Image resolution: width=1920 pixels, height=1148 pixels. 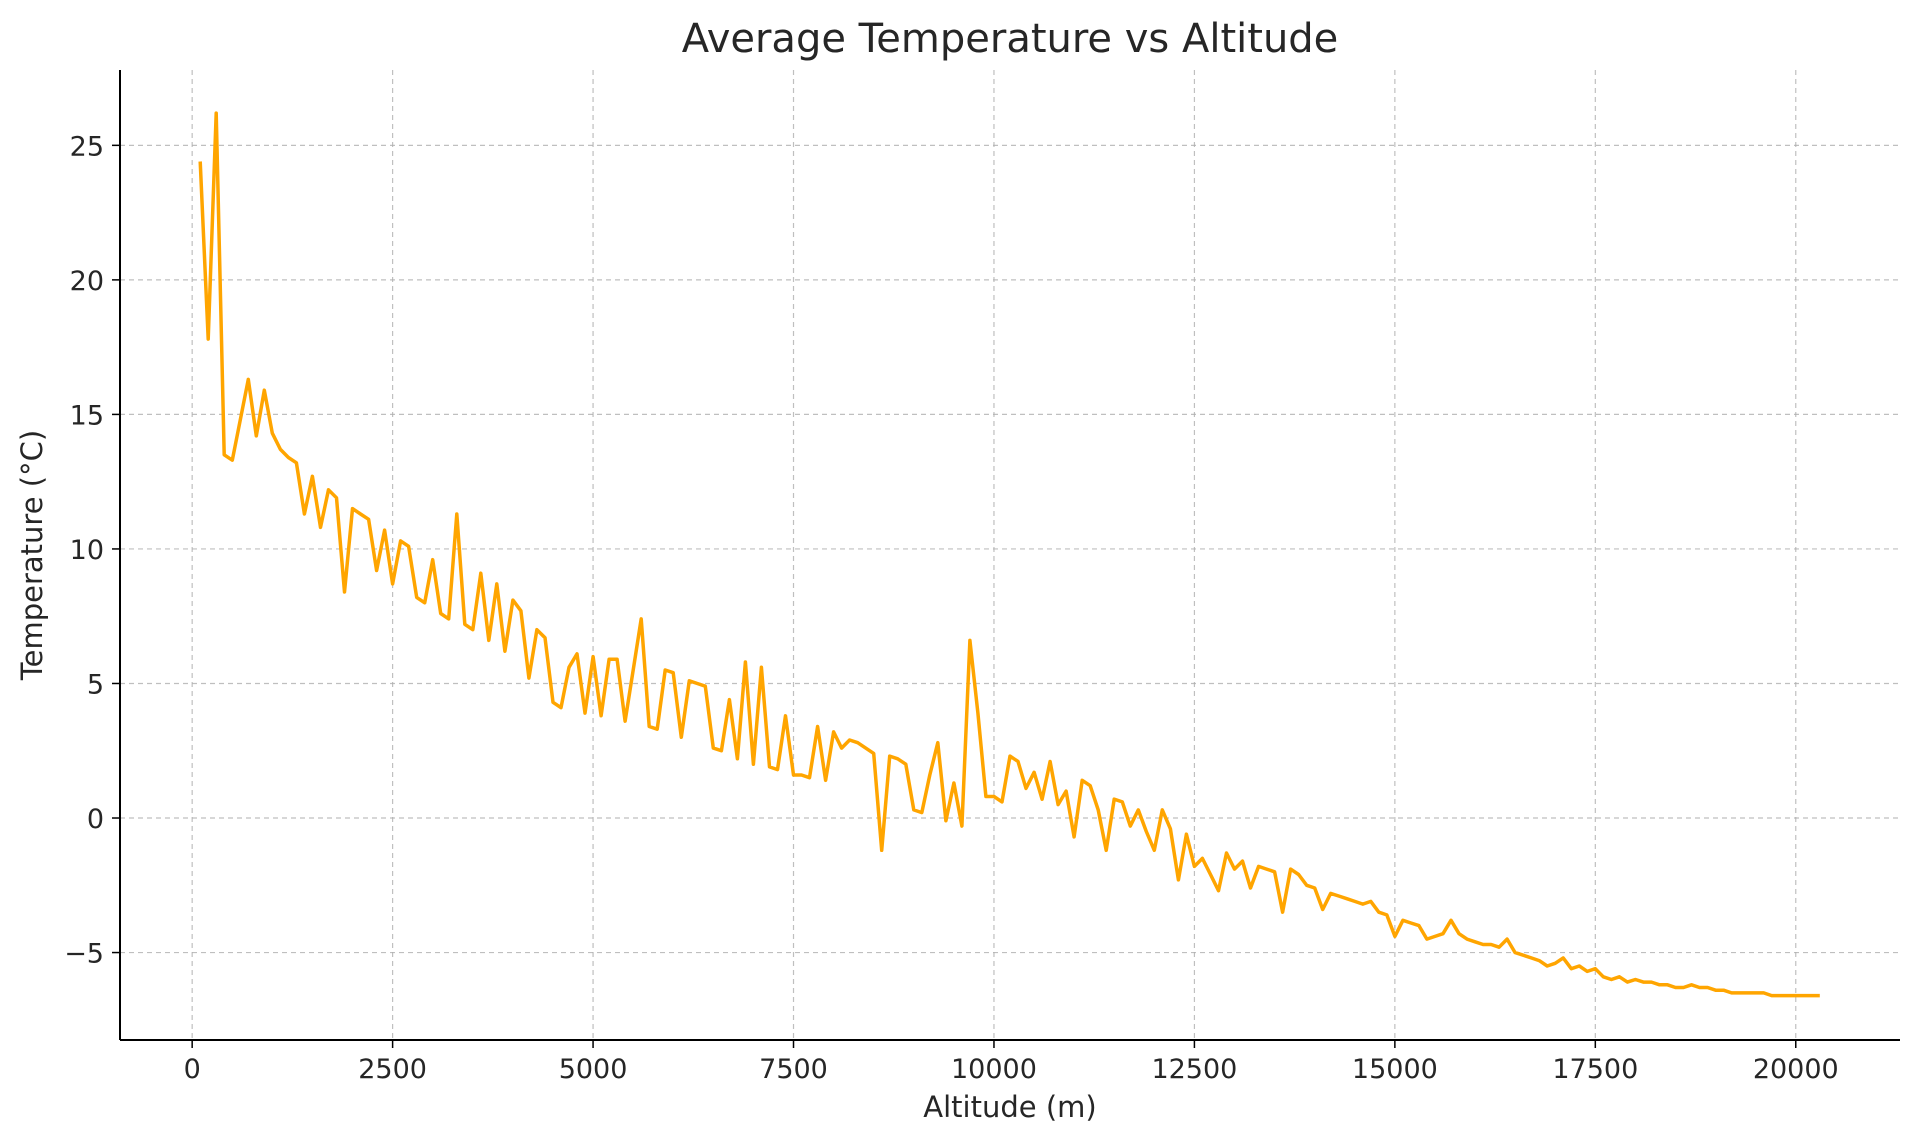 I want to click on x-tick-label: 2500, so click(x=392, y=1069).